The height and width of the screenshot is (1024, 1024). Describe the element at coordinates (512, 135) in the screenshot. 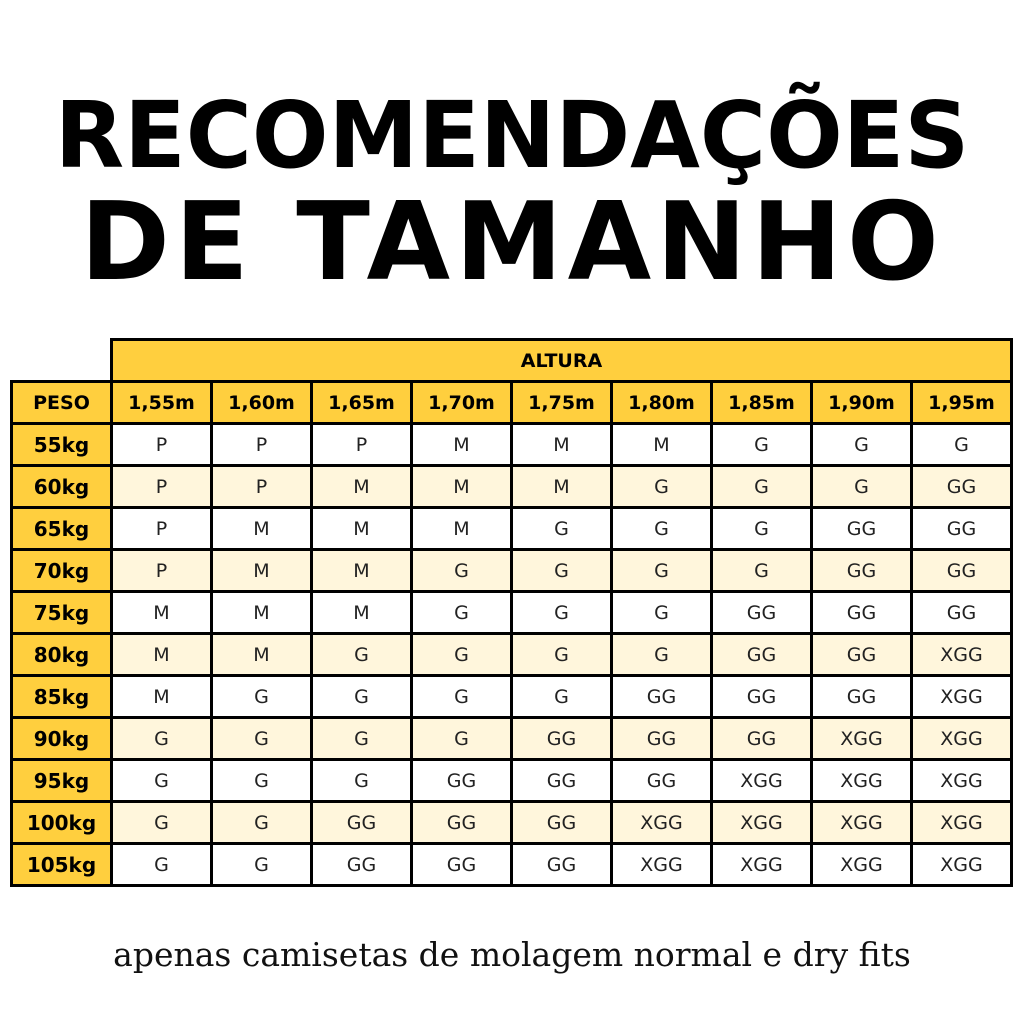

I see `page-title-line-1: RECOMENDAÇÕES` at that location.